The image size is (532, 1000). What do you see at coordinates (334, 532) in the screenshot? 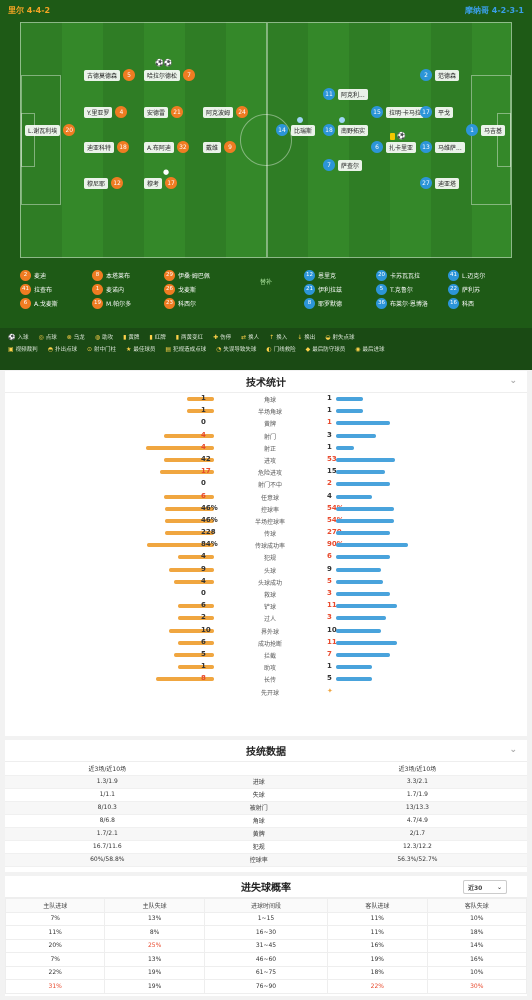
I see `away-stat-value: 270` at bounding box center [334, 532].